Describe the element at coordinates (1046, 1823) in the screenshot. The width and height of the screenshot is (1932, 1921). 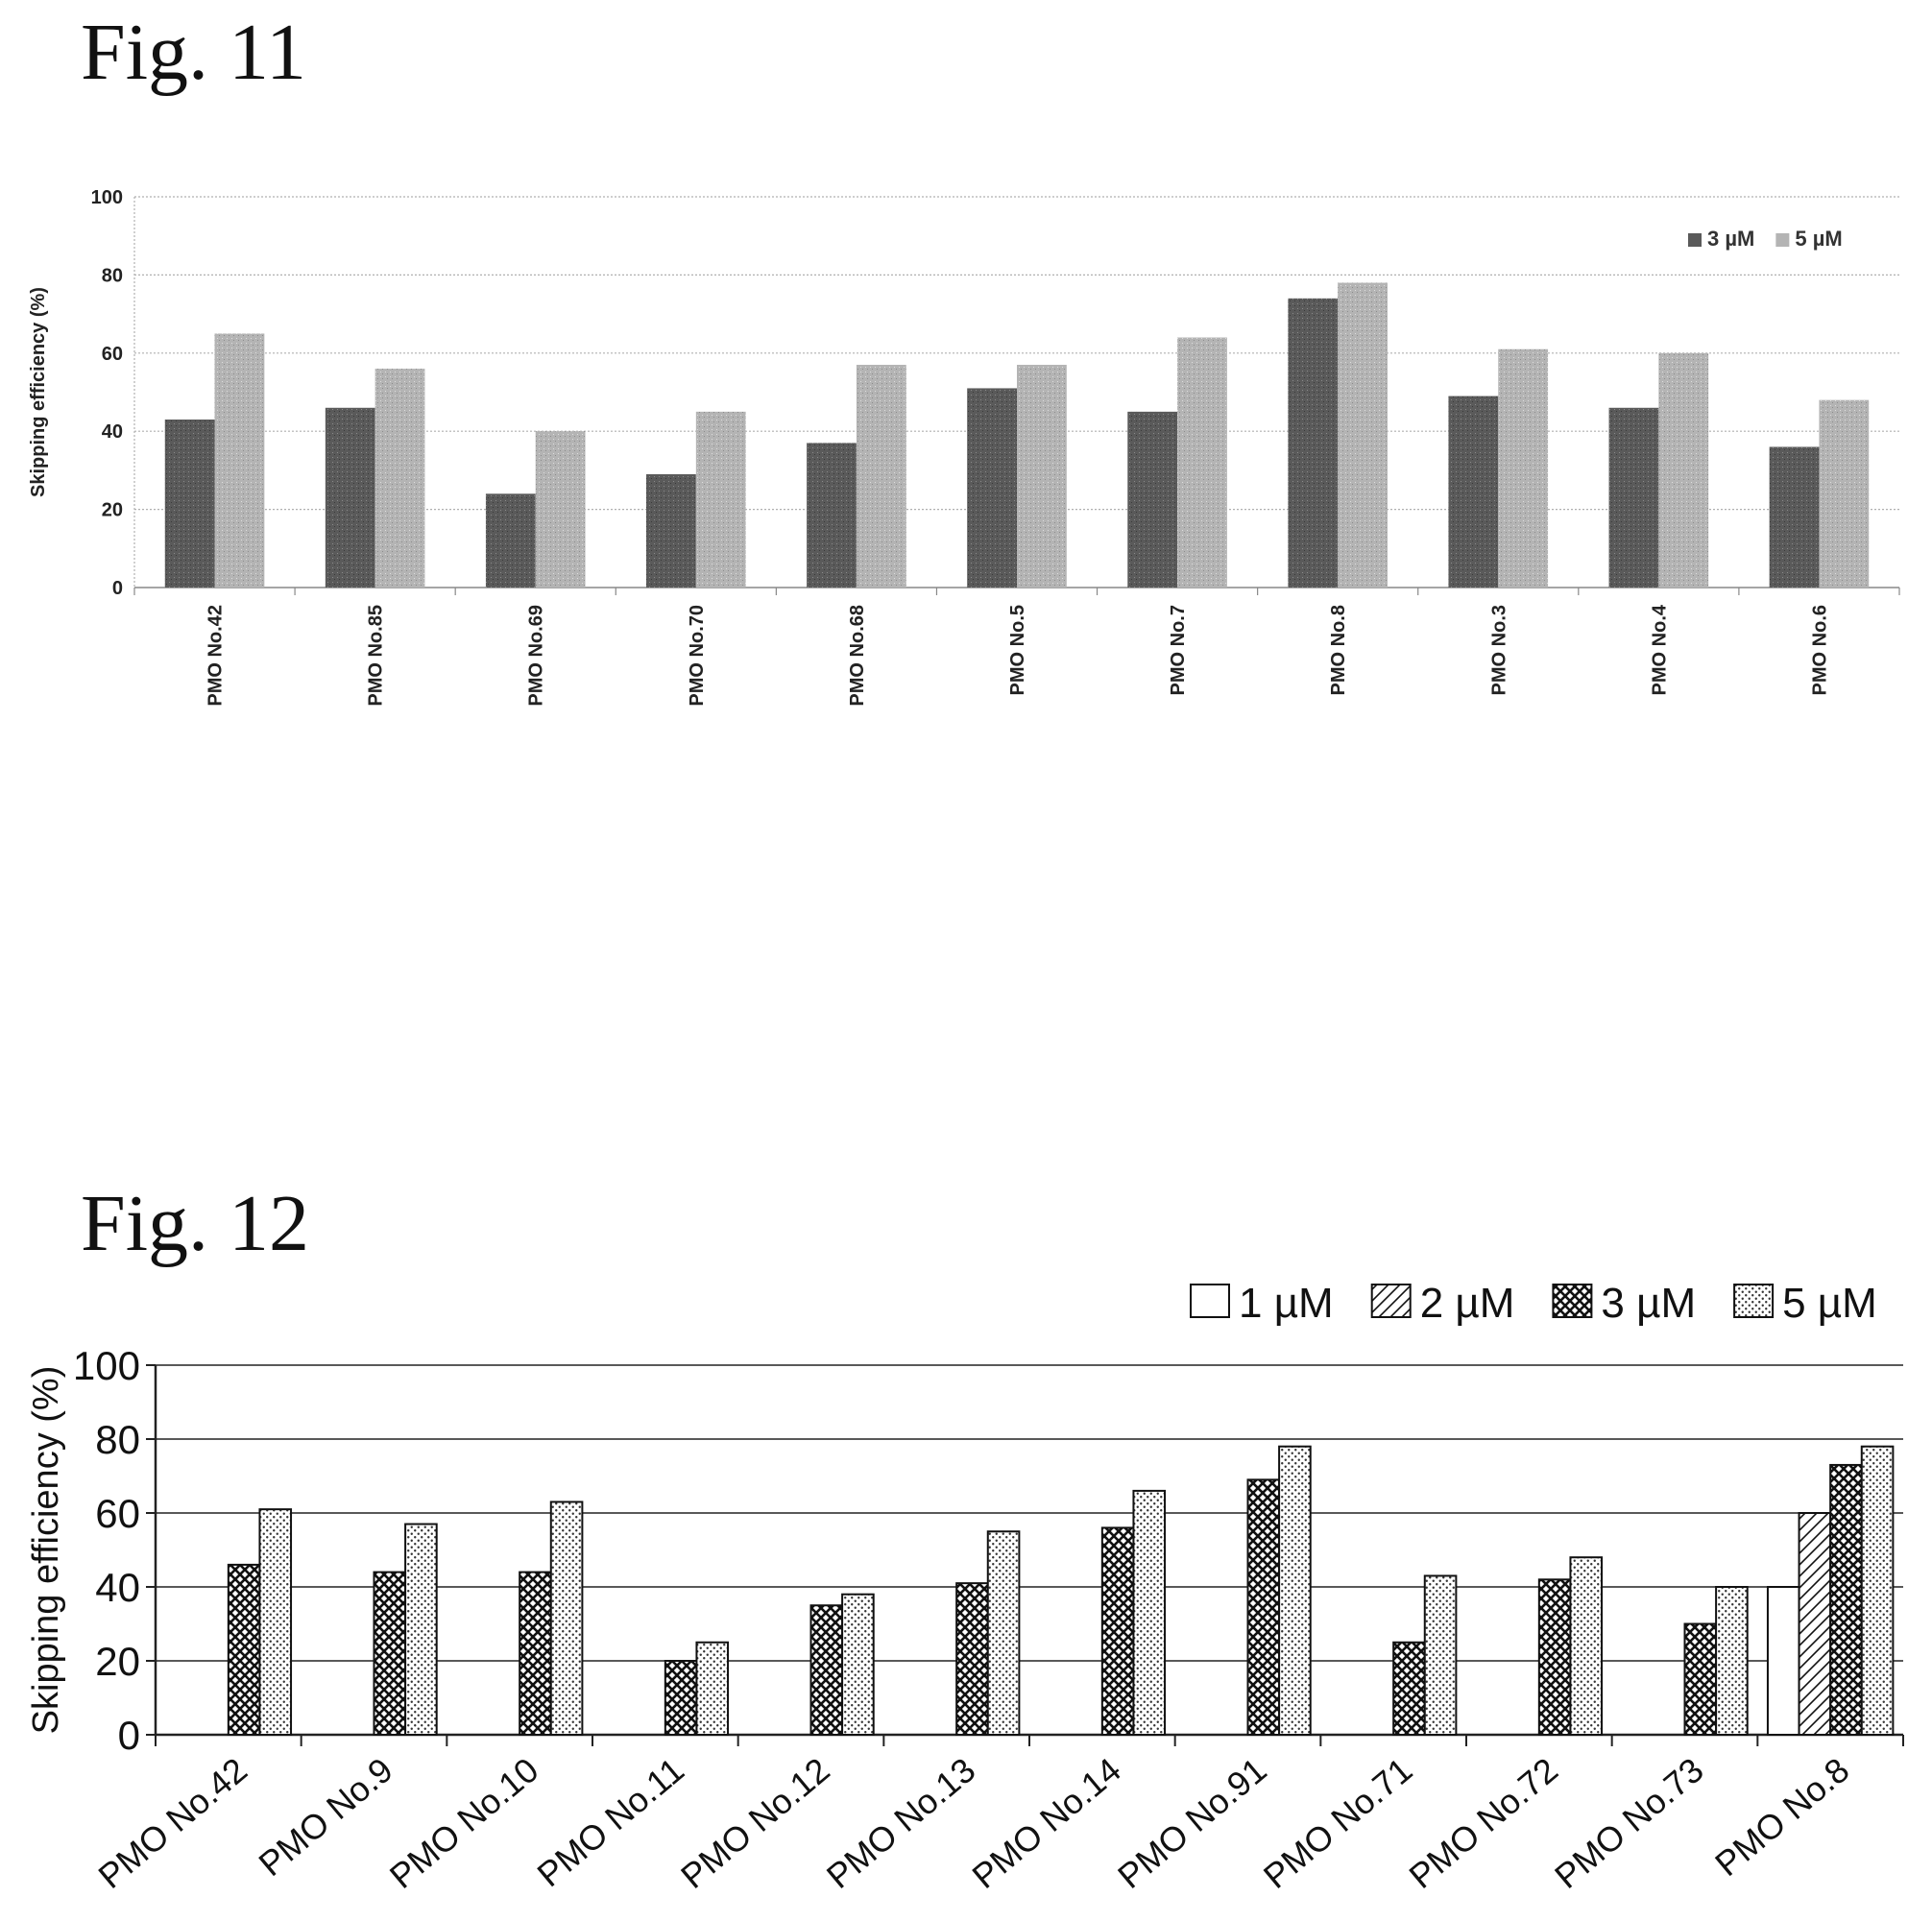
I see `x-category-label: PMO No.14` at that location.